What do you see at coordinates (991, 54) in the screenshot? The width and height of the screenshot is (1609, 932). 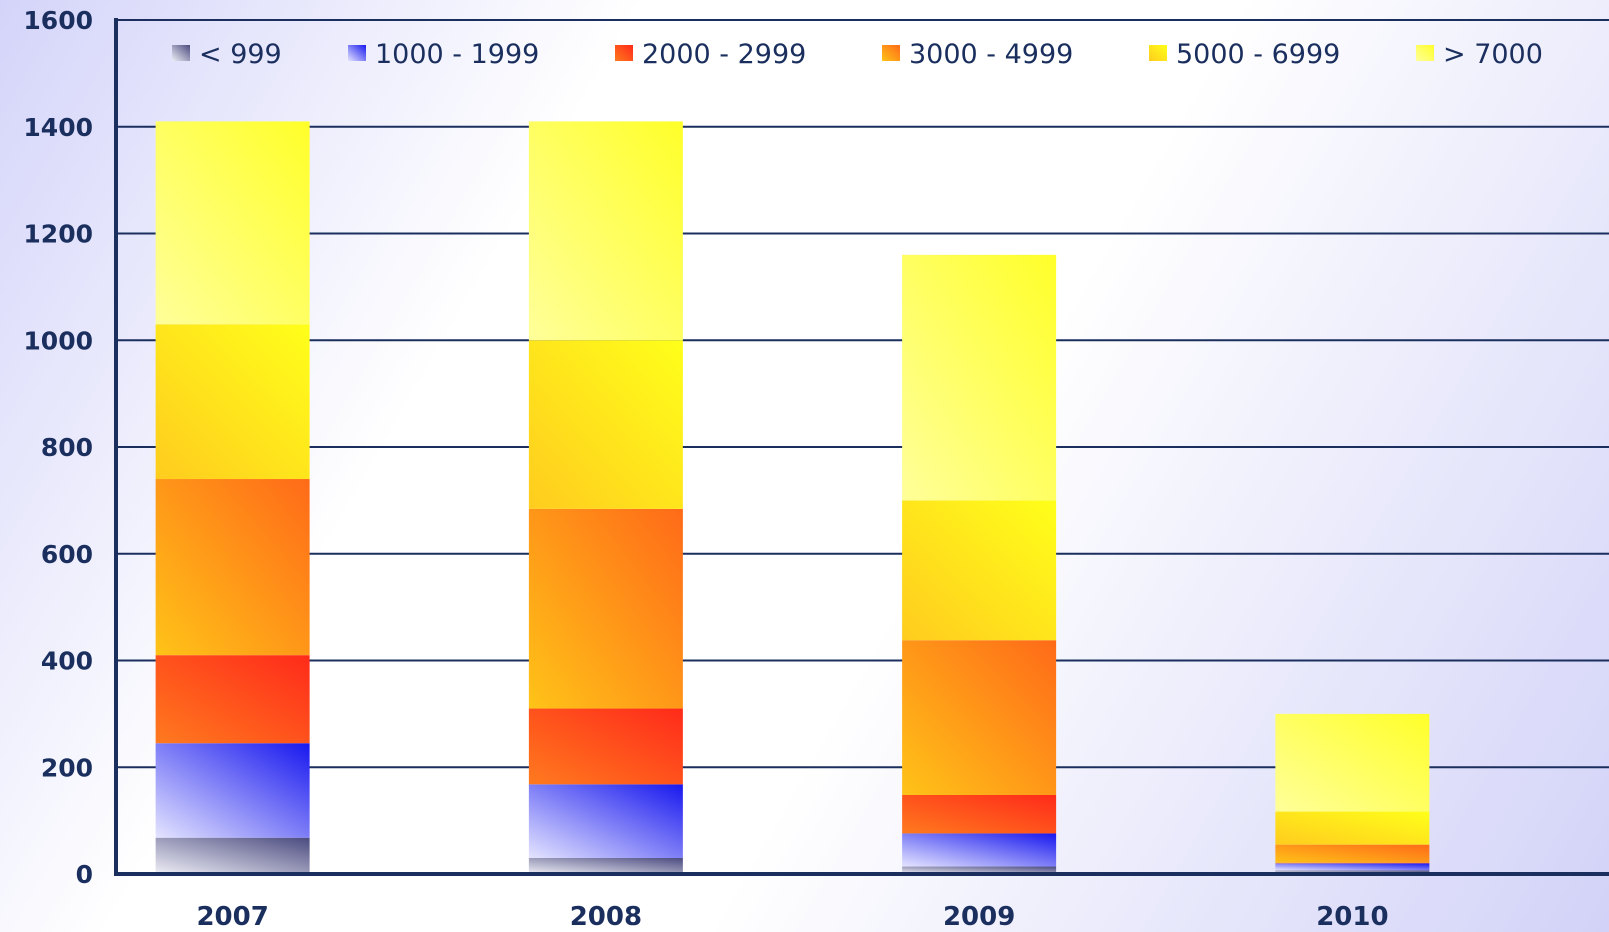 I see `legend-label: 3000 - 4999` at bounding box center [991, 54].